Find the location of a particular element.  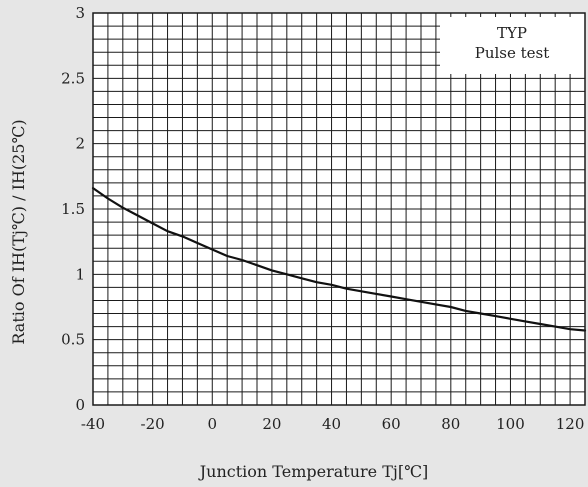

y-tick-label: 1 is located at coordinates (80, 274).